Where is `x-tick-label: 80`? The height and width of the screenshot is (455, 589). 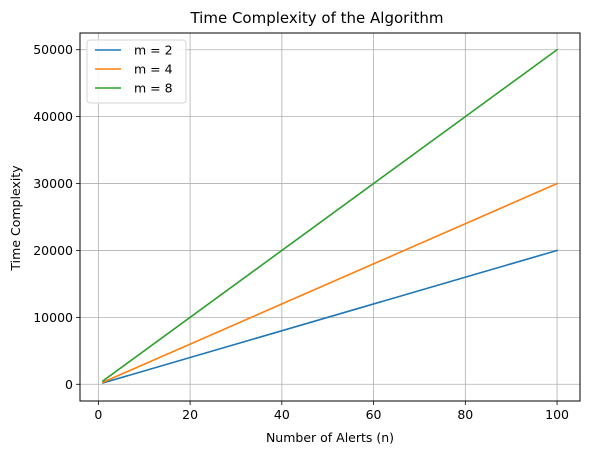
x-tick-label: 80 is located at coordinates (465, 414).